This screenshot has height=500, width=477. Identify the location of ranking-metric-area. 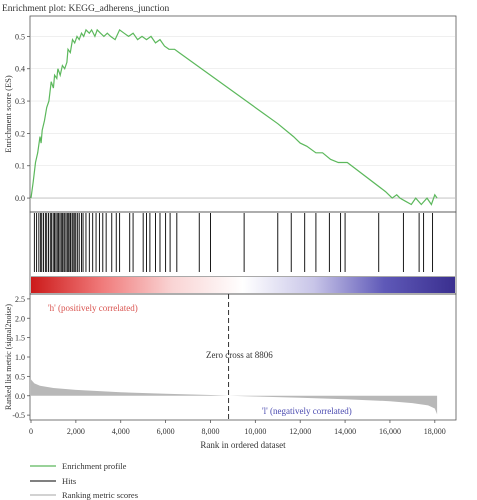
(234, 397).